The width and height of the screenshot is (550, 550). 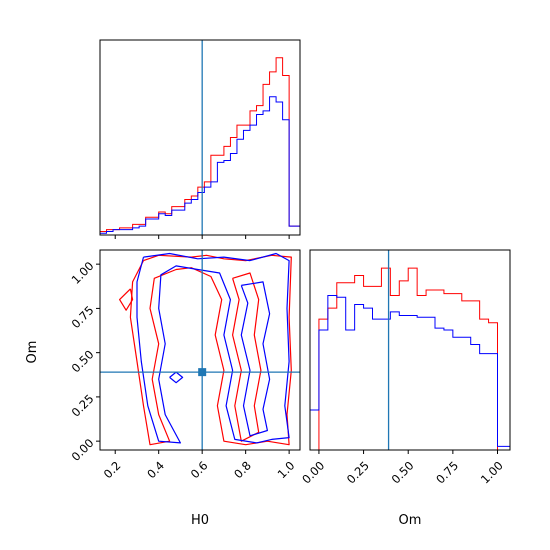 What do you see at coordinates (112, 469) in the screenshot?
I see `contour-xtick-label: 0.2` at bounding box center [112, 469].